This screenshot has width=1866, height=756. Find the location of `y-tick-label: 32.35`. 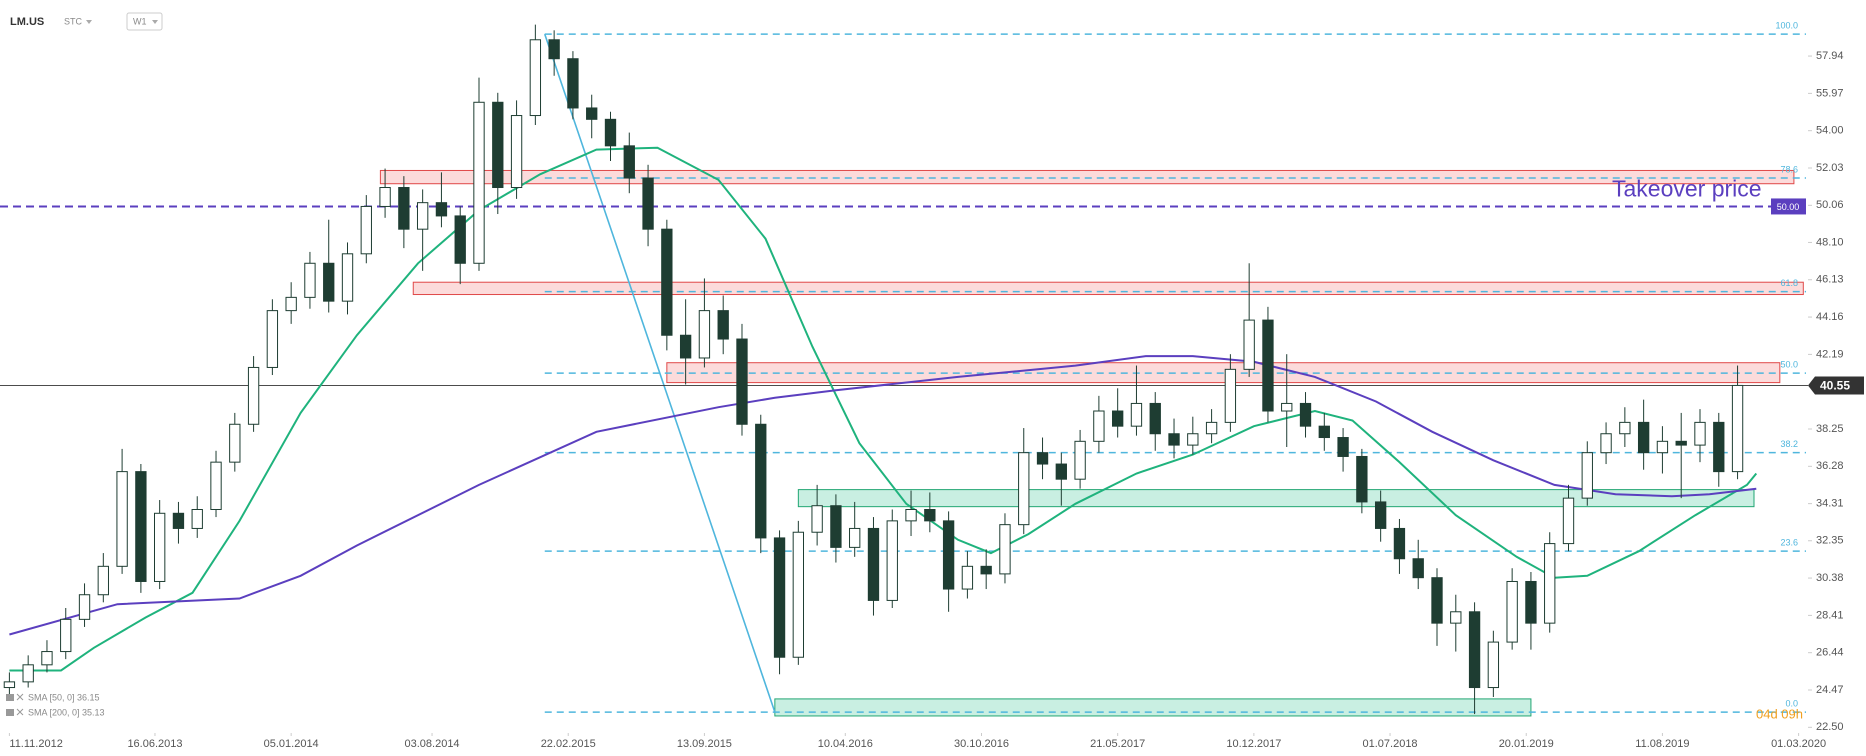

y-tick-label: 32.35 is located at coordinates (1830, 541).